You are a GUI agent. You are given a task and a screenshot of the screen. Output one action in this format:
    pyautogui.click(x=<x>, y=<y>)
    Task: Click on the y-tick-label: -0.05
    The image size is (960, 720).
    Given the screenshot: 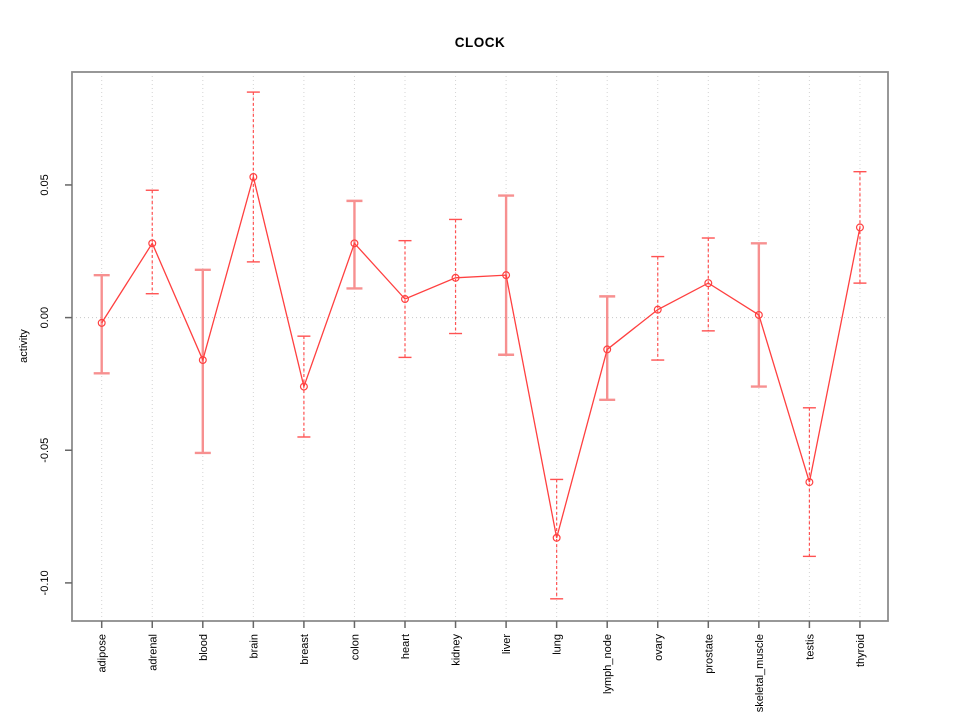 What is the action you would take?
    pyautogui.click(x=45, y=450)
    